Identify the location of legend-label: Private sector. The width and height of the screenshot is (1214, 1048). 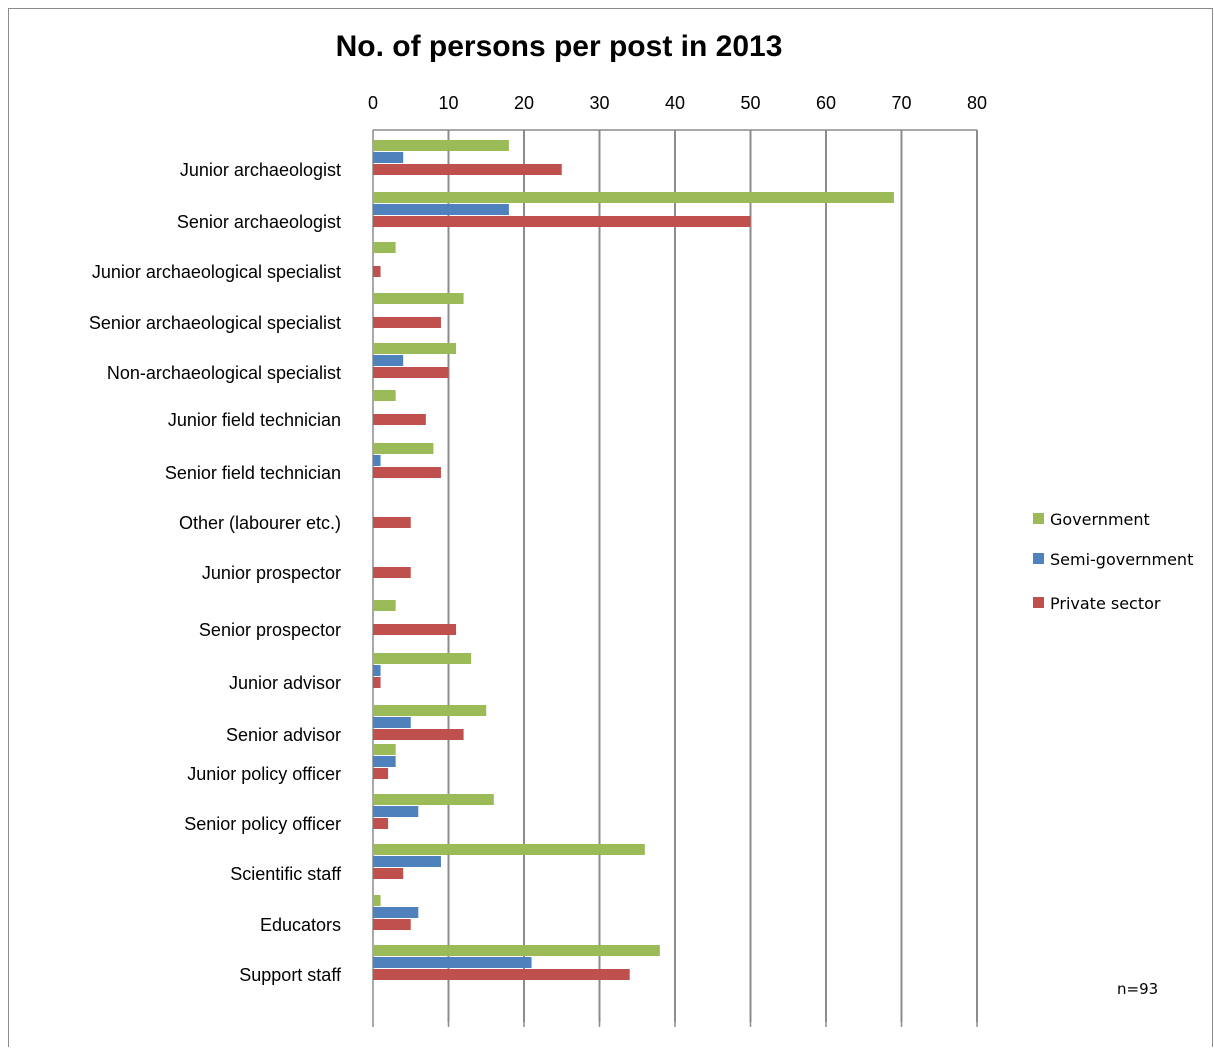
(1105, 603).